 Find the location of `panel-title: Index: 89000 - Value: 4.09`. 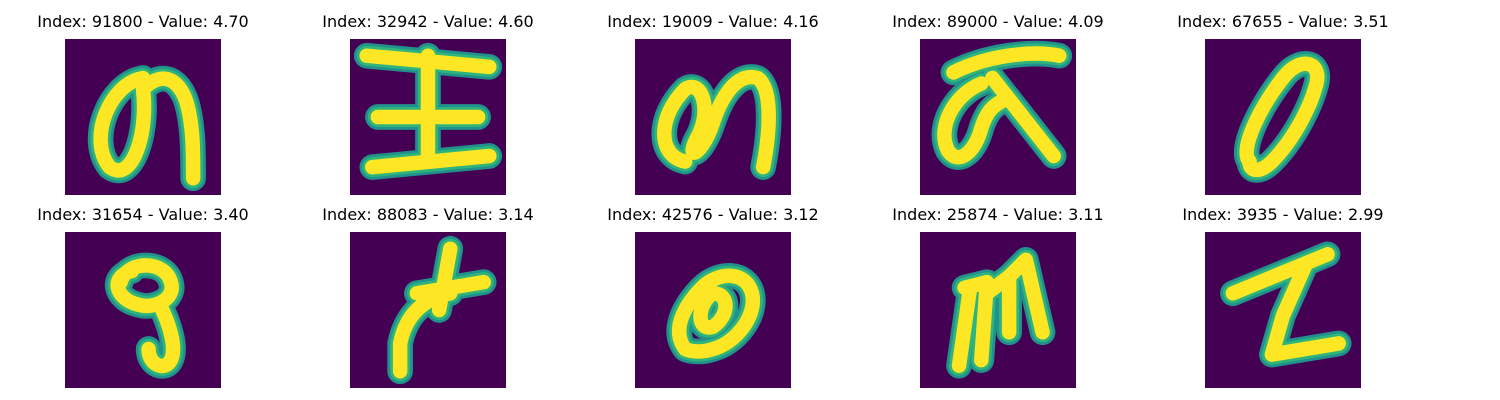

panel-title: Index: 89000 - Value: 4.09 is located at coordinates (998, 21).